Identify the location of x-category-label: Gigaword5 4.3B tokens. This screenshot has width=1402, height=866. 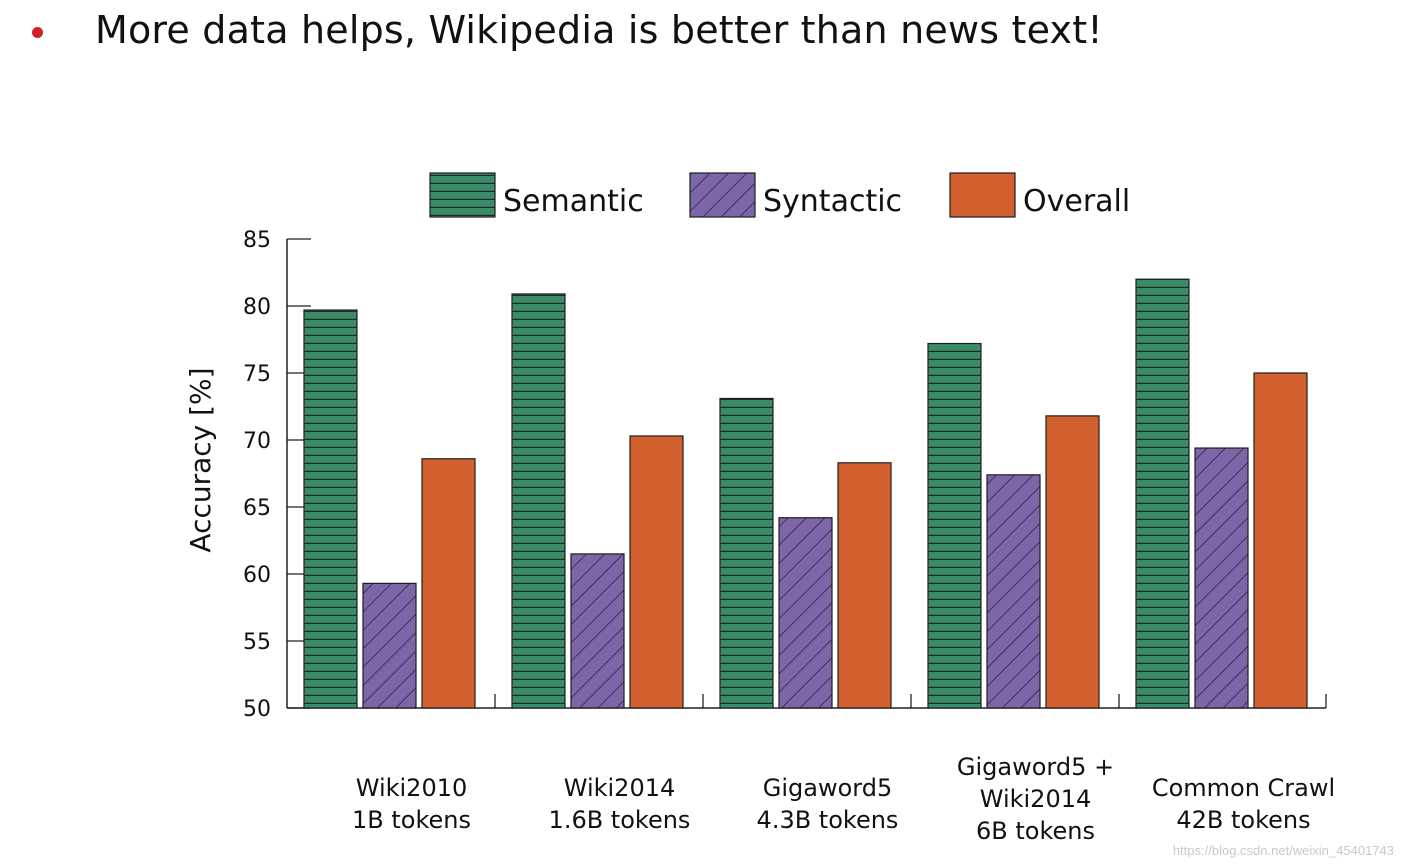
(828, 804).